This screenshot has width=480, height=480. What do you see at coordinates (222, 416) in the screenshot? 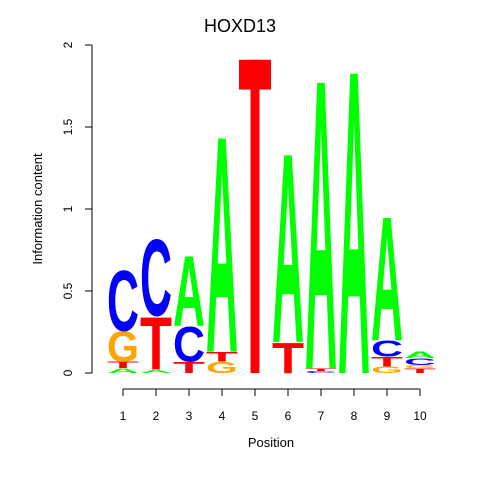
I see `x-tick-label: 4` at bounding box center [222, 416].